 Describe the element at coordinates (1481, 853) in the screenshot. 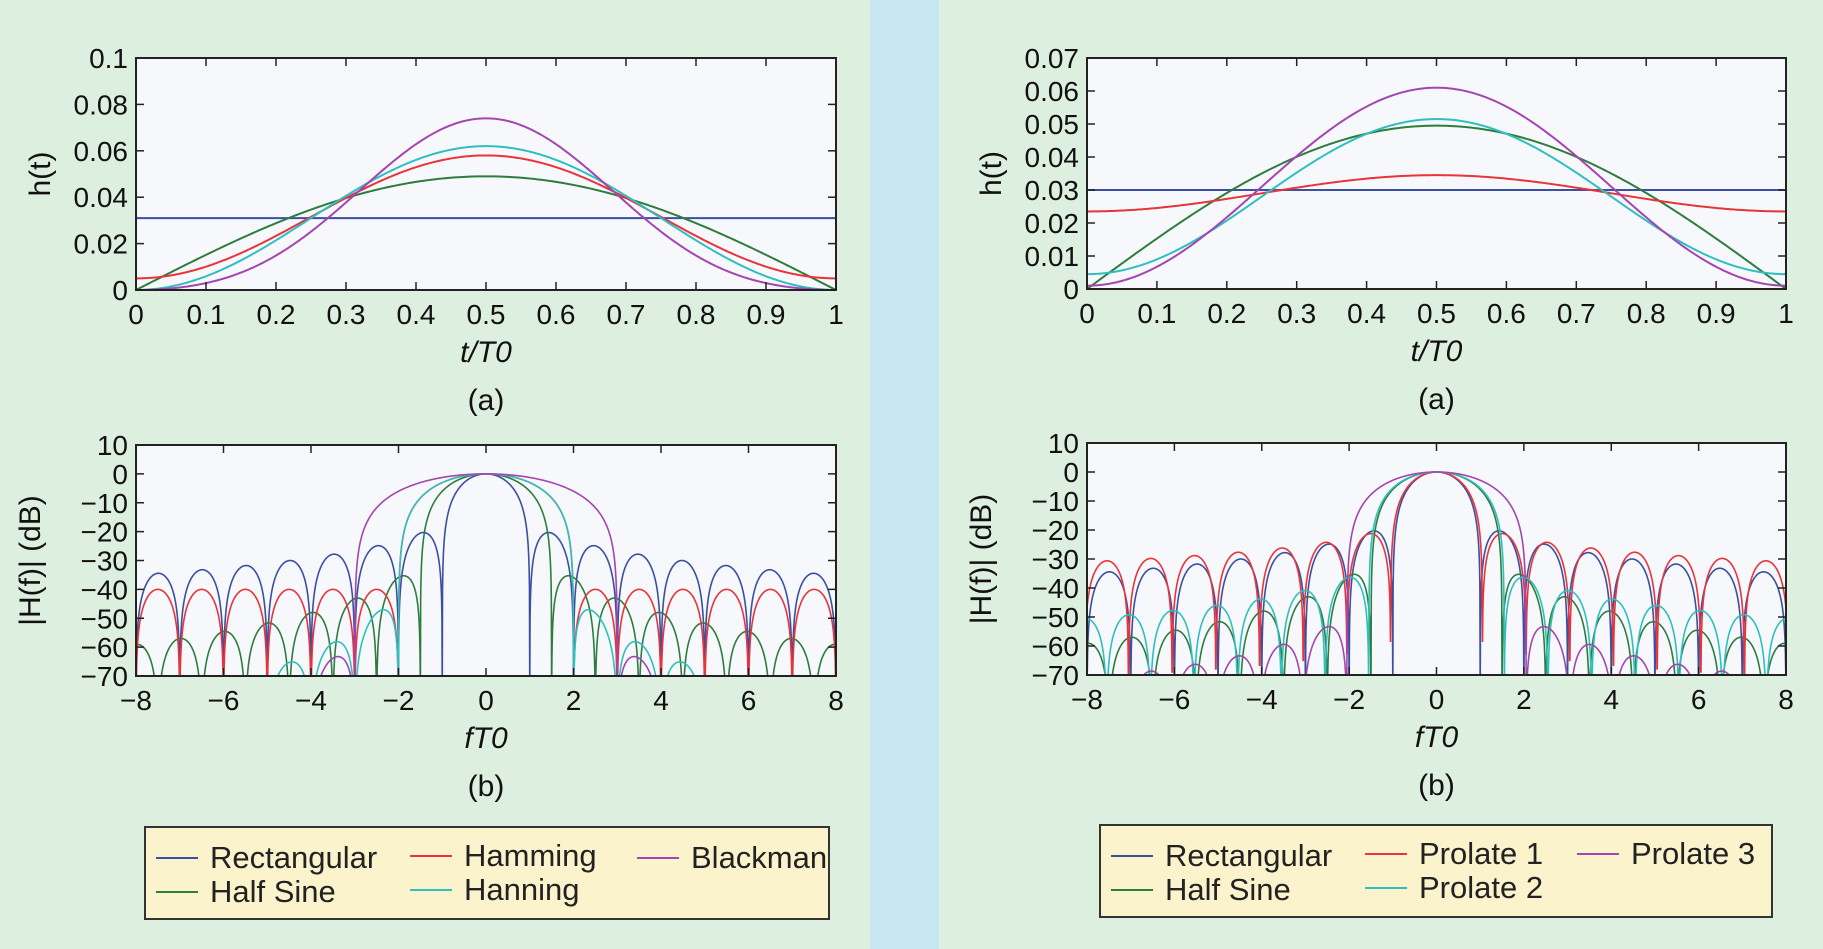

I see `legend-label: Prolate 1` at that location.